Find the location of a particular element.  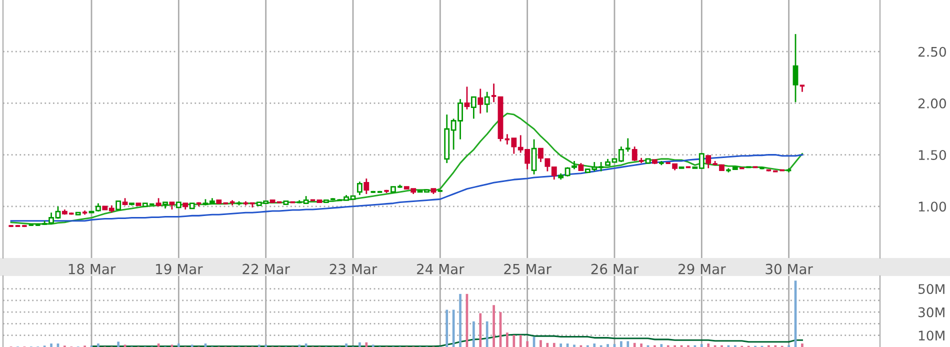

x-tick-label: 24 Mar is located at coordinates (440, 269).